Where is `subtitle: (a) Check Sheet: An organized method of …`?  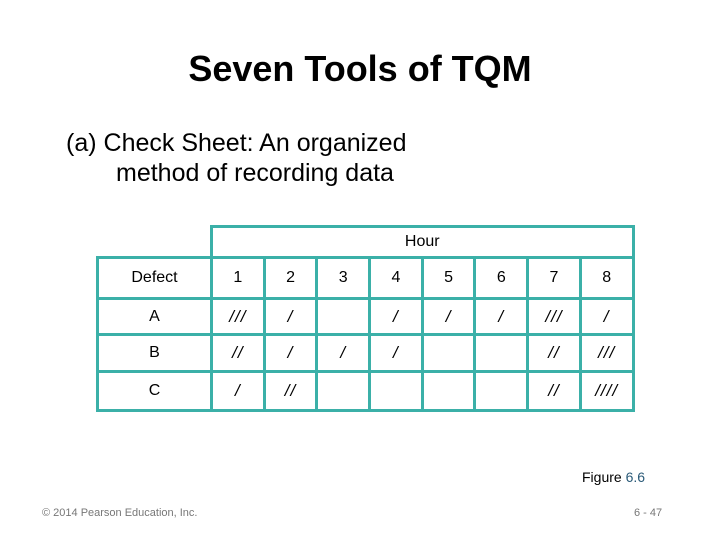 subtitle: (a) Check Sheet: An organized method of … is located at coordinates (236, 158).